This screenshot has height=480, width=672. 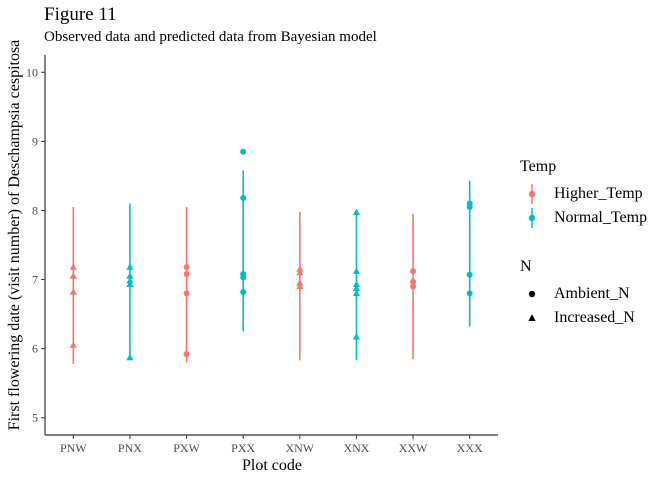 I want to click on y-tick-label: 8, so click(x=35, y=210).